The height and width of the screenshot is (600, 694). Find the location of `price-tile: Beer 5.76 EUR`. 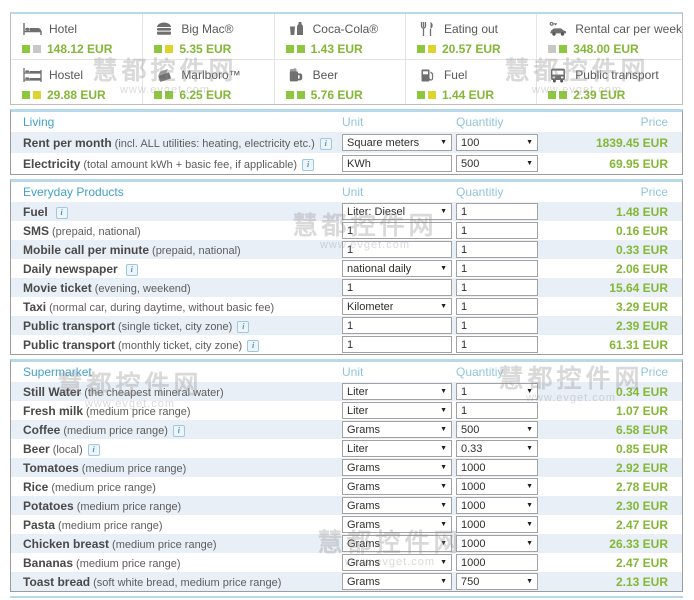

price-tile: Beer 5.76 EUR is located at coordinates (339, 81).